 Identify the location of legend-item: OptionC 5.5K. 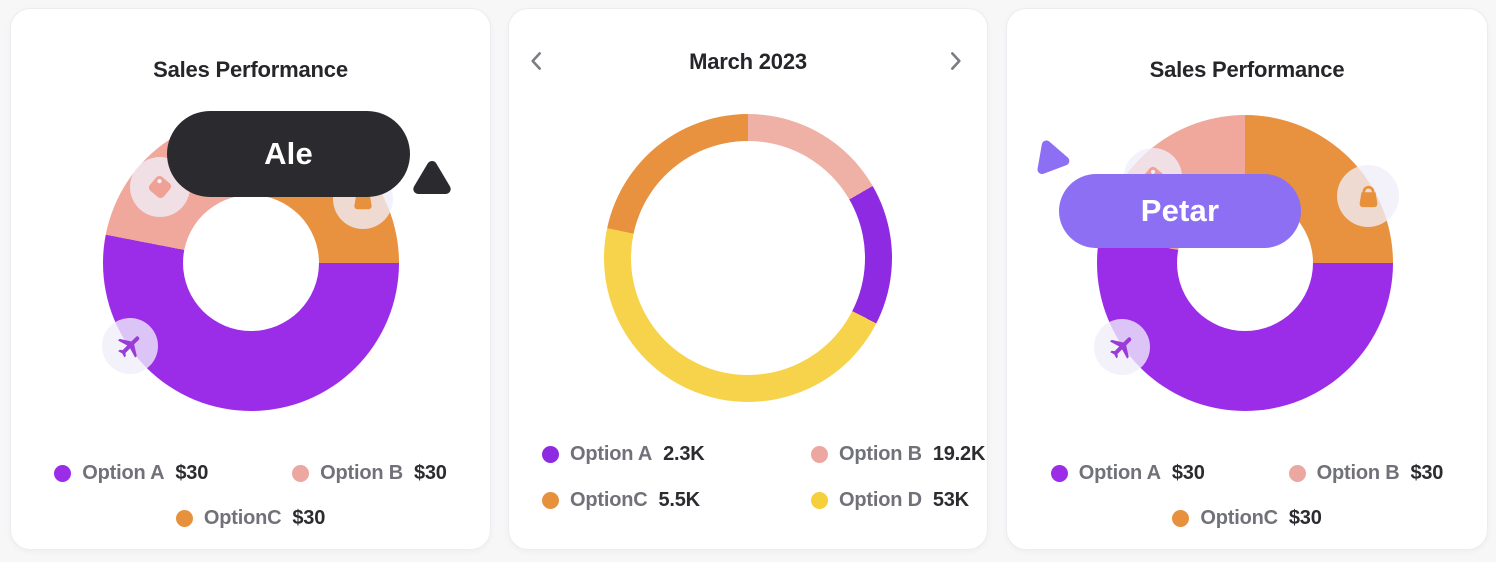
(676, 500).